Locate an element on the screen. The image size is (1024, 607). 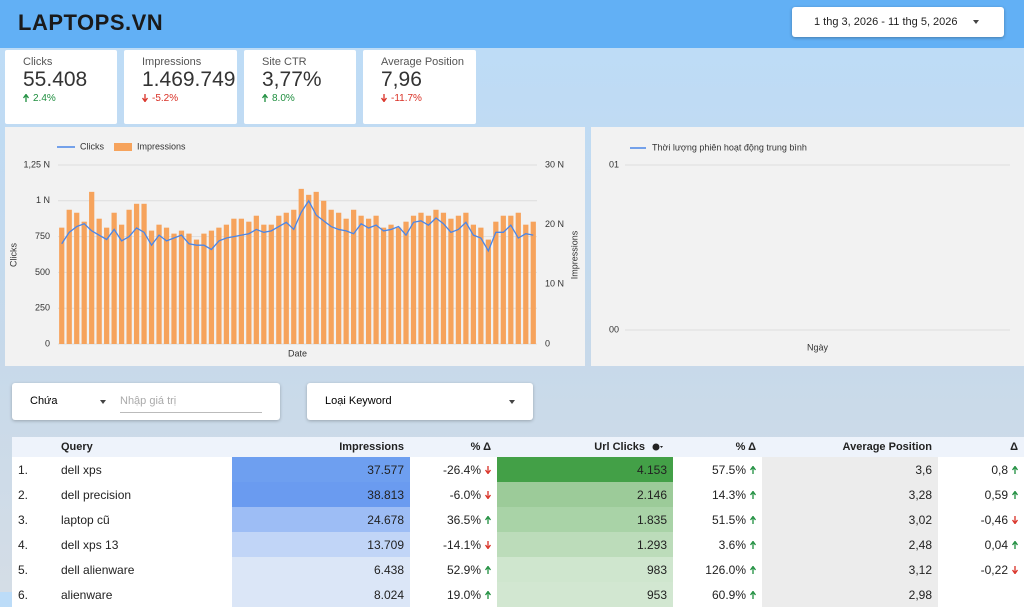
cell-text: 1.835 is located at coordinates (651, 519).